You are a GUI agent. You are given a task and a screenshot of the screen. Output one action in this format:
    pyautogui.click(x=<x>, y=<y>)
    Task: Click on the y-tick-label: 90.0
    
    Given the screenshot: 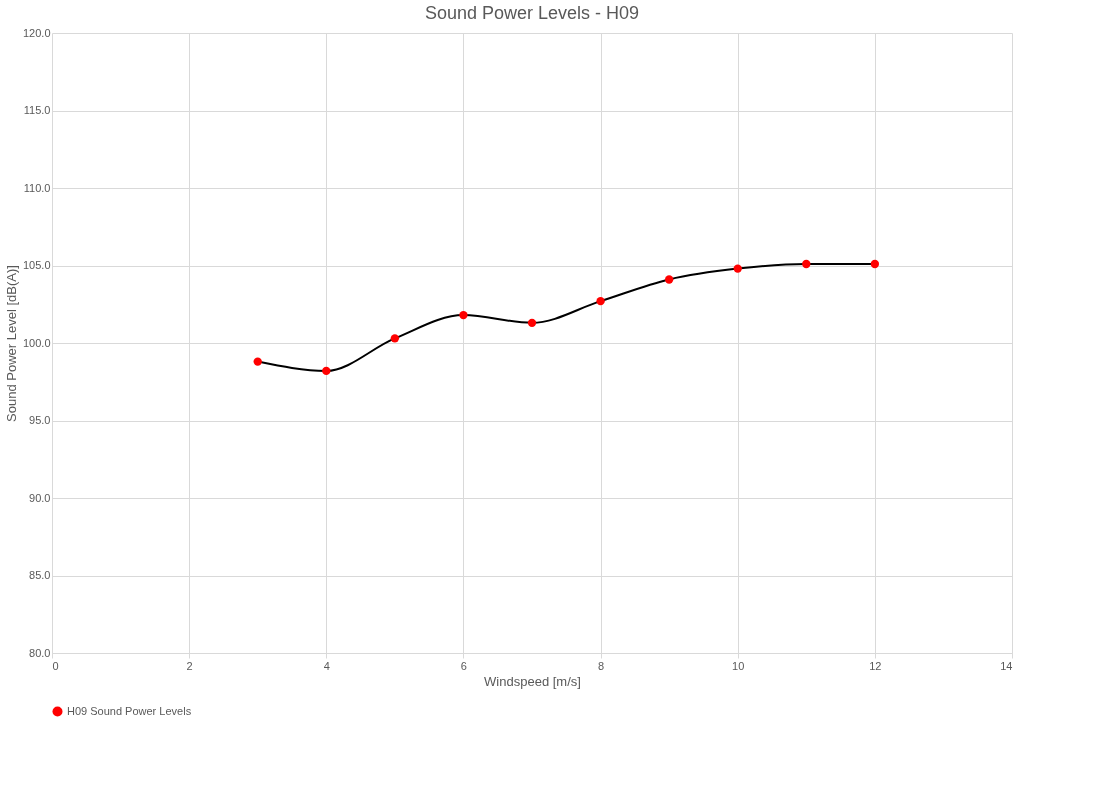 What is the action you would take?
    pyautogui.click(x=40, y=497)
    